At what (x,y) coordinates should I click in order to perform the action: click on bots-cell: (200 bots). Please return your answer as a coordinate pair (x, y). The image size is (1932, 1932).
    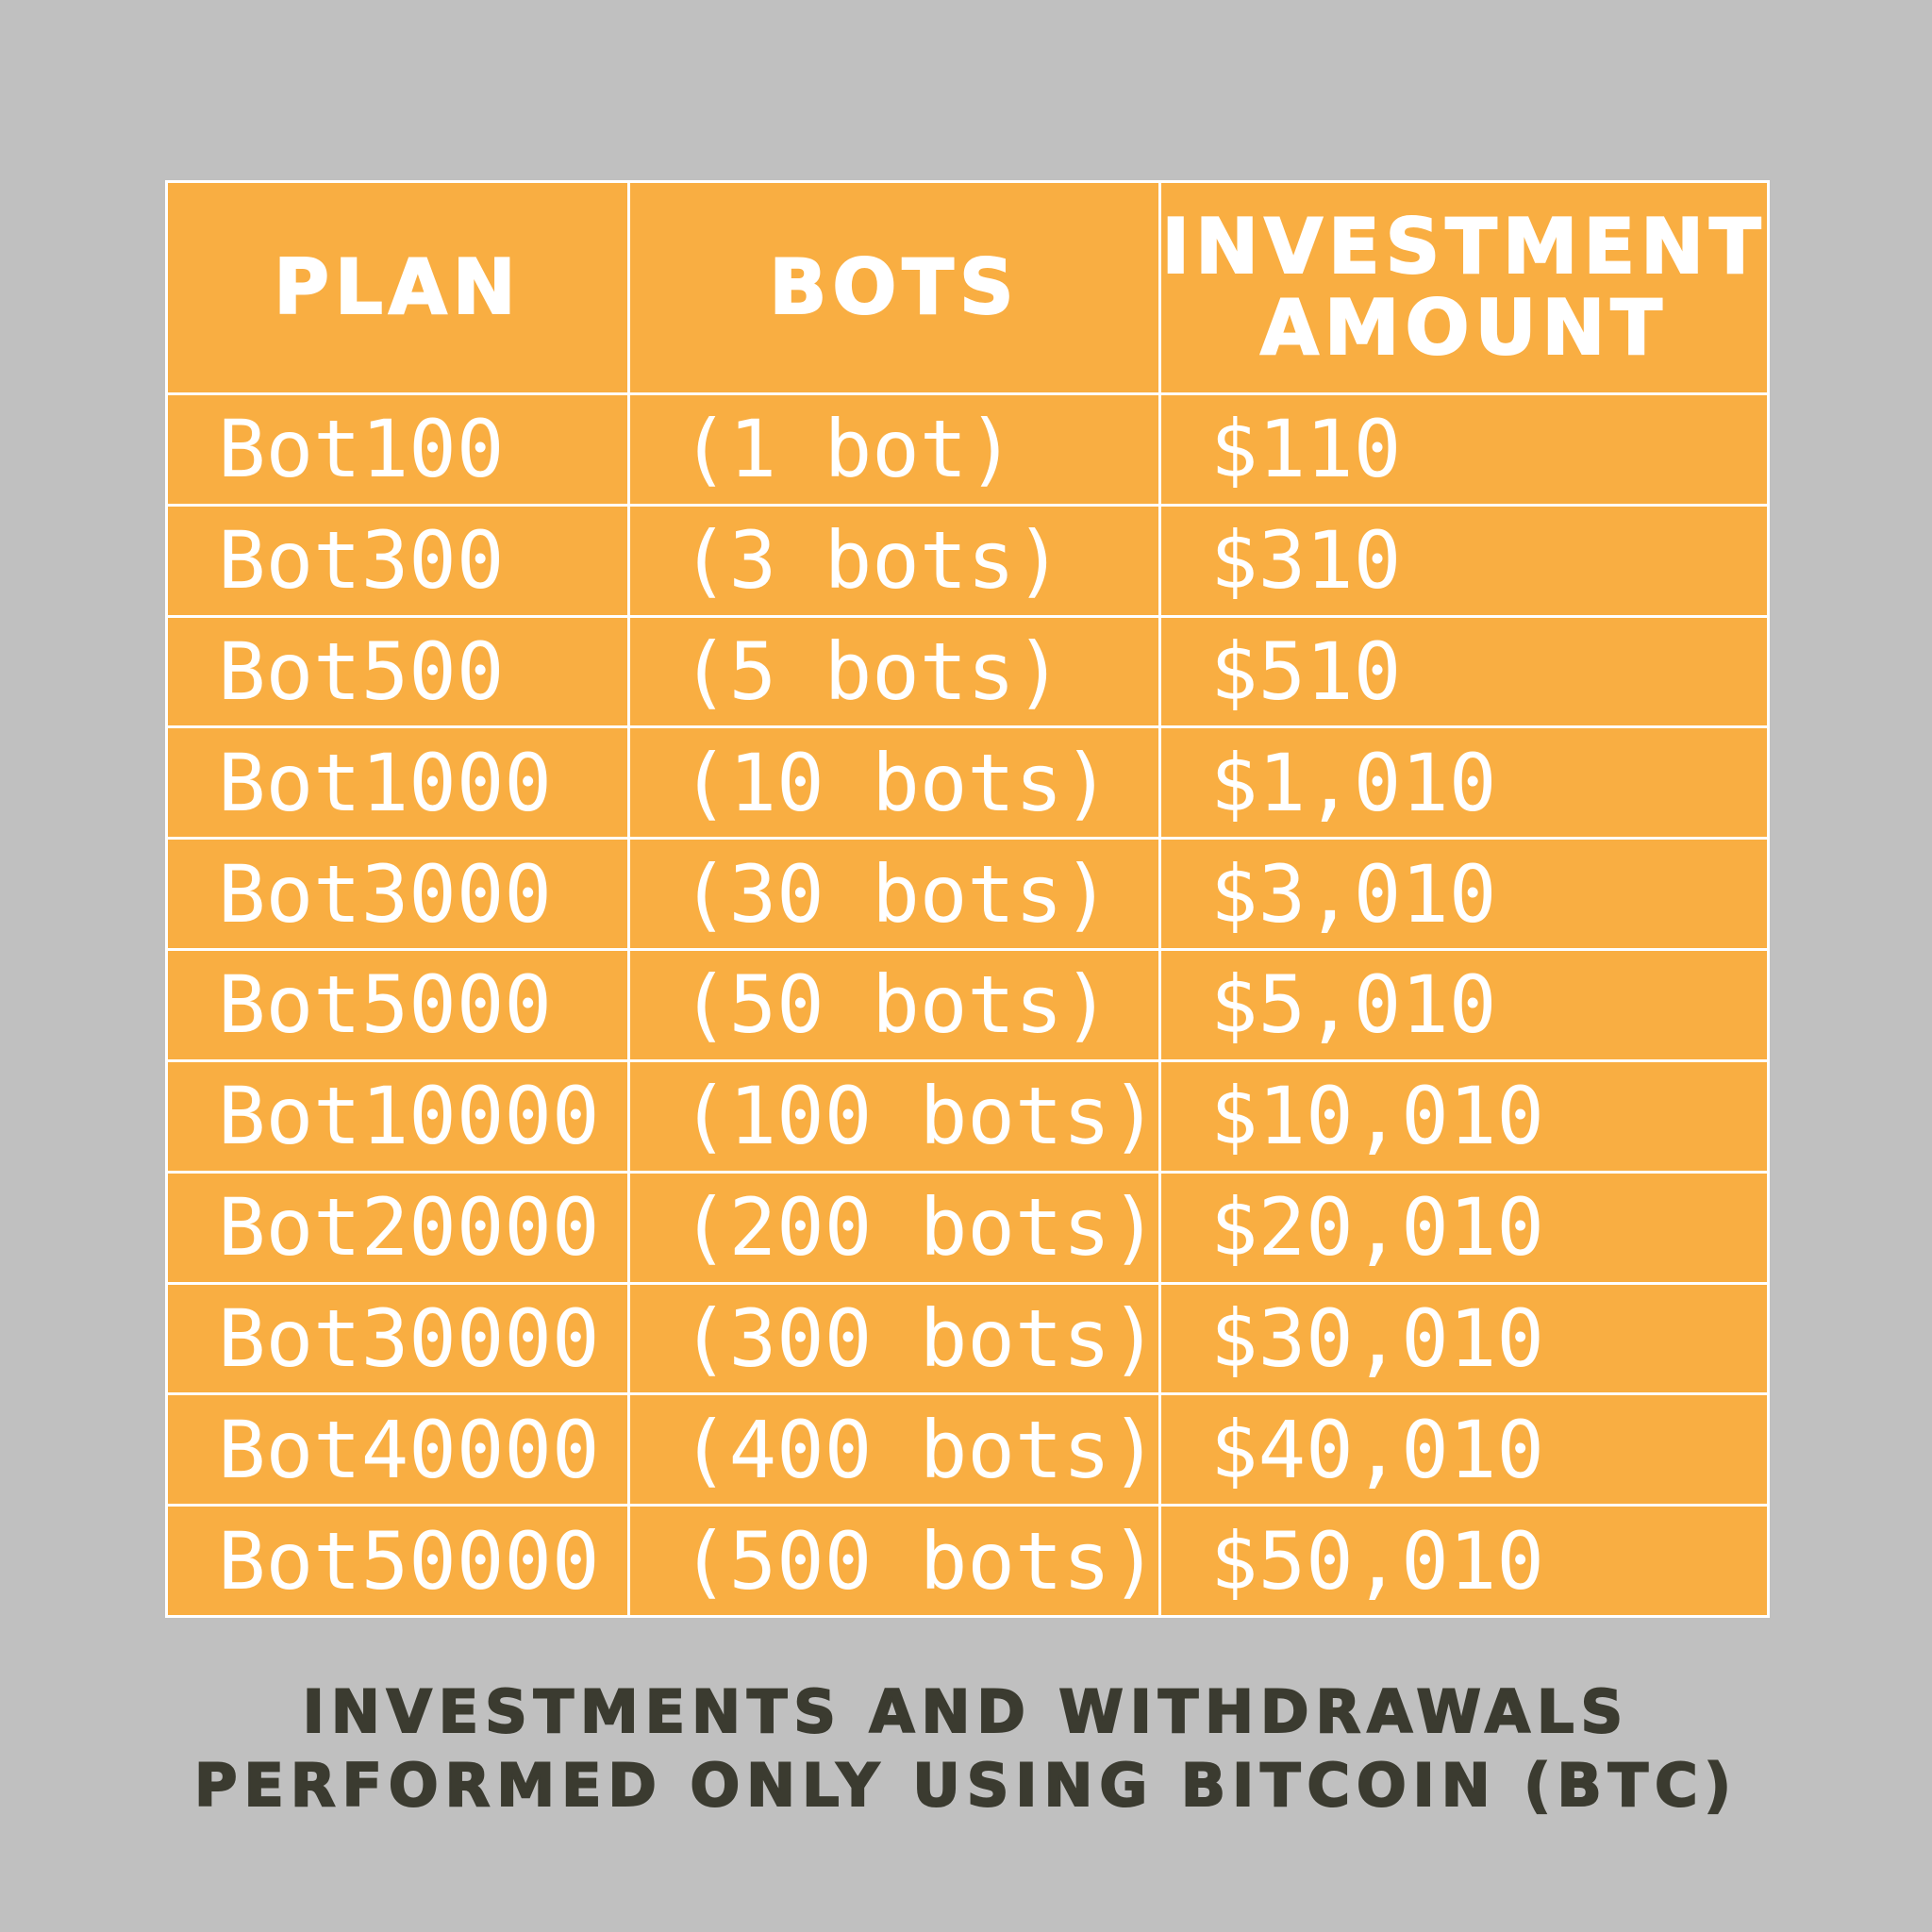
    Looking at the image, I should click on (894, 1228).